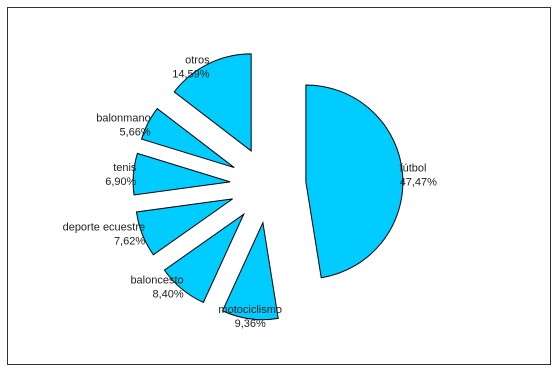  What do you see at coordinates (413, 169) in the screenshot?
I see `slice-label: fútbol` at bounding box center [413, 169].